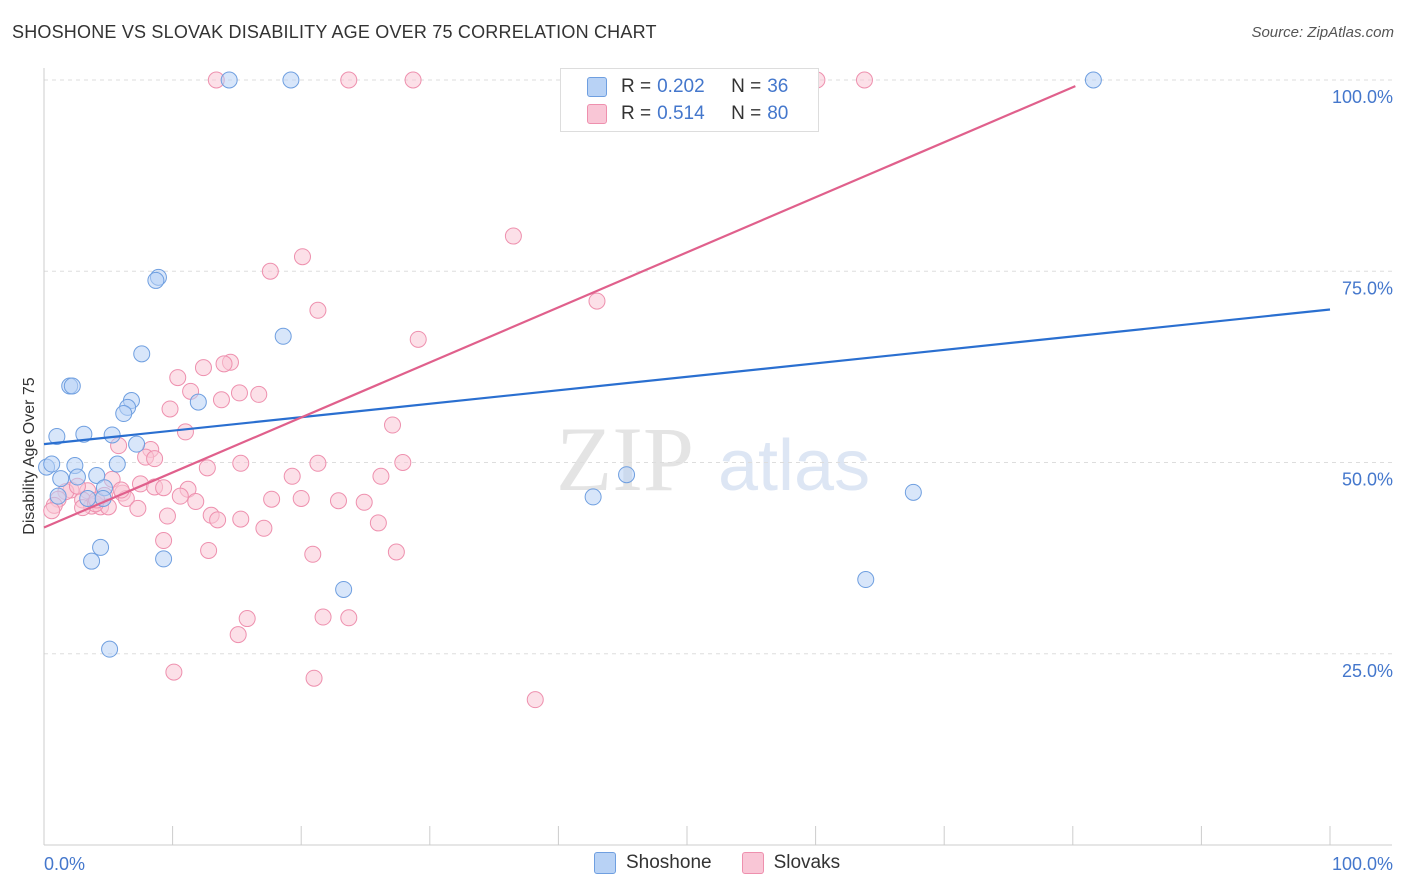 The width and height of the screenshot is (1406, 892). What do you see at coordinates (597, 114) in the screenshot?
I see `slovaks-swatch` at bounding box center [597, 114].